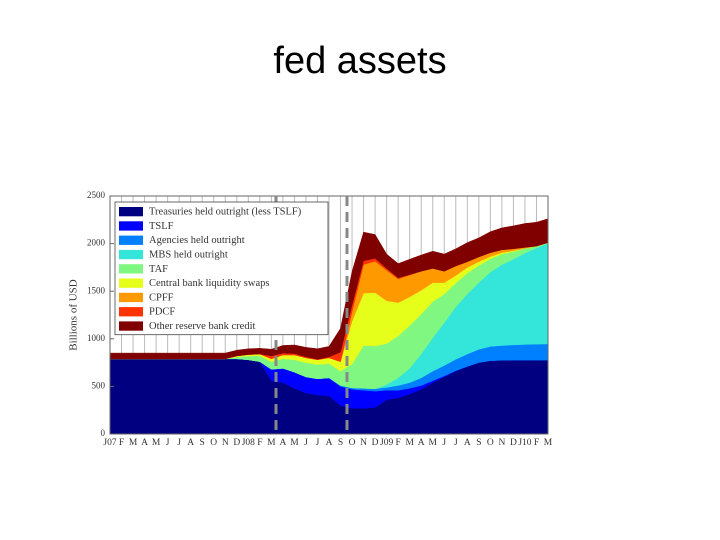 Image resolution: width=720 pixels, height=540 pixels. Describe the element at coordinates (248, 443) in the screenshot. I see `x-tick-label: J08` at that location.